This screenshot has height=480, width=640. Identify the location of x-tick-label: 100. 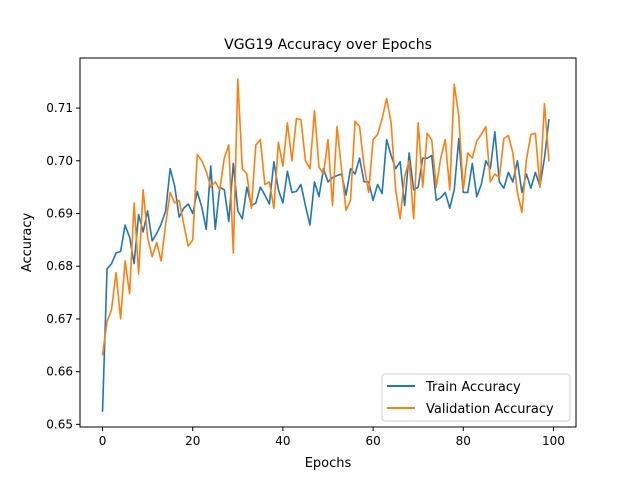
(553, 441).